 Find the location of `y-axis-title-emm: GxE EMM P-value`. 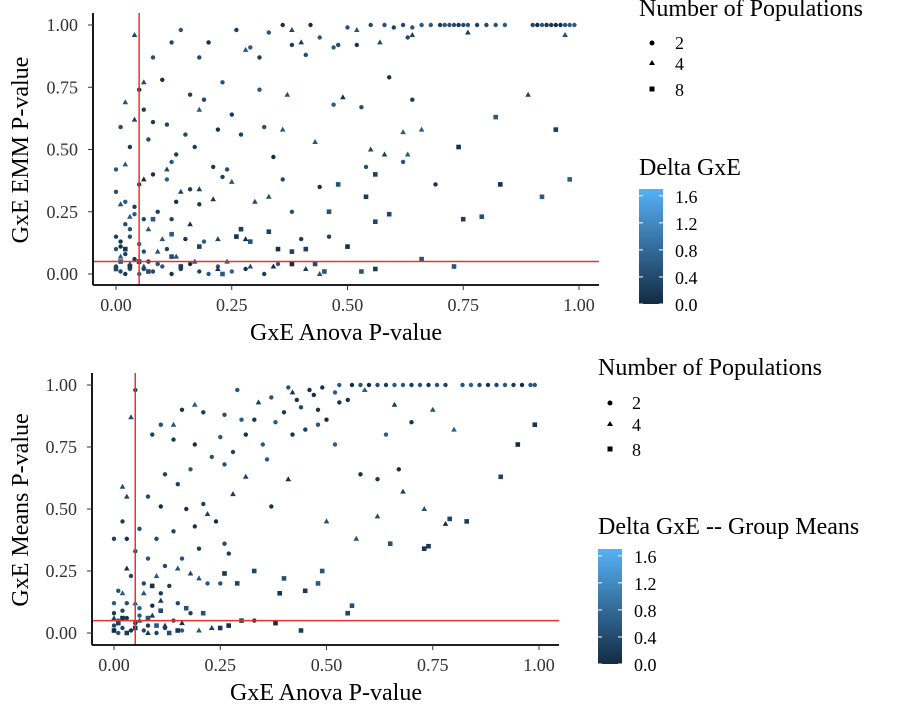

y-axis-title-emm: GxE EMM P-value is located at coordinates (21, 150).